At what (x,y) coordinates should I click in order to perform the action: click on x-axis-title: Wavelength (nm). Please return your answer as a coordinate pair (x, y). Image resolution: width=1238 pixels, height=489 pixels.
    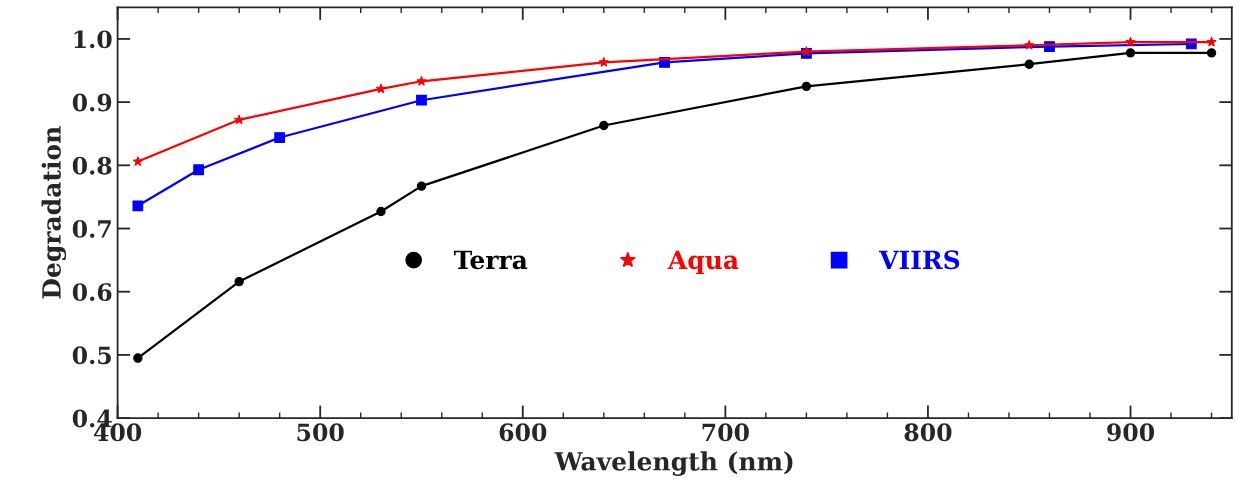
    Looking at the image, I should click on (673, 463).